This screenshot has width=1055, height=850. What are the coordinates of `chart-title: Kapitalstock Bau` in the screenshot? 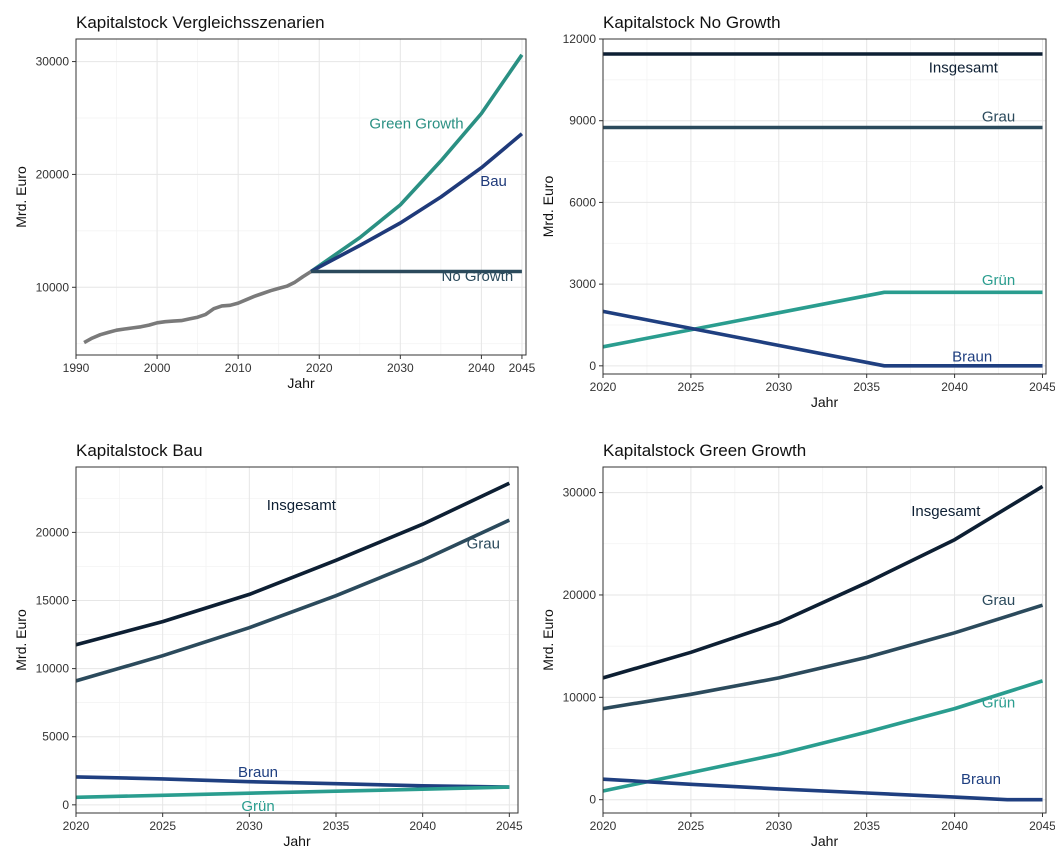 It's located at (139, 450).